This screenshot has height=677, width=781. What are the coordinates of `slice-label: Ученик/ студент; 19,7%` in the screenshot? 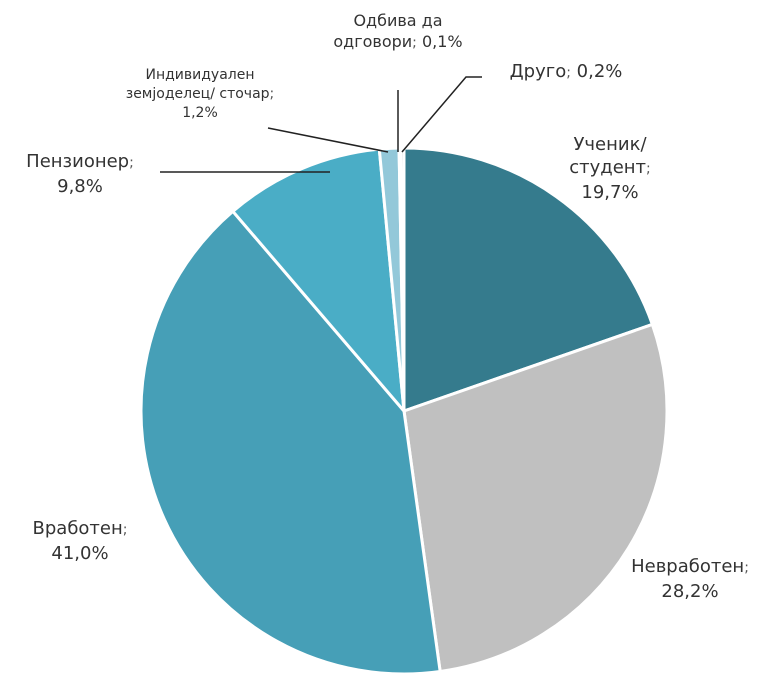 It's located at (610, 168).